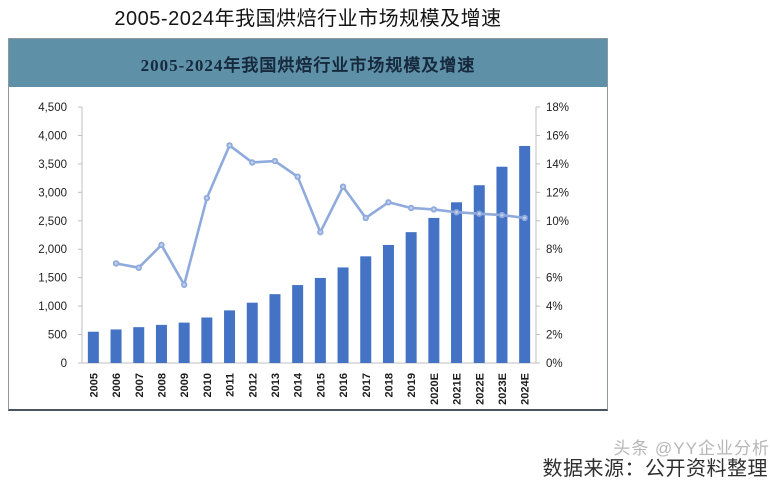 The width and height of the screenshot is (770, 484). What do you see at coordinates (52, 165) in the screenshot?
I see `y-axis-left-label: 3,500` at bounding box center [52, 165].